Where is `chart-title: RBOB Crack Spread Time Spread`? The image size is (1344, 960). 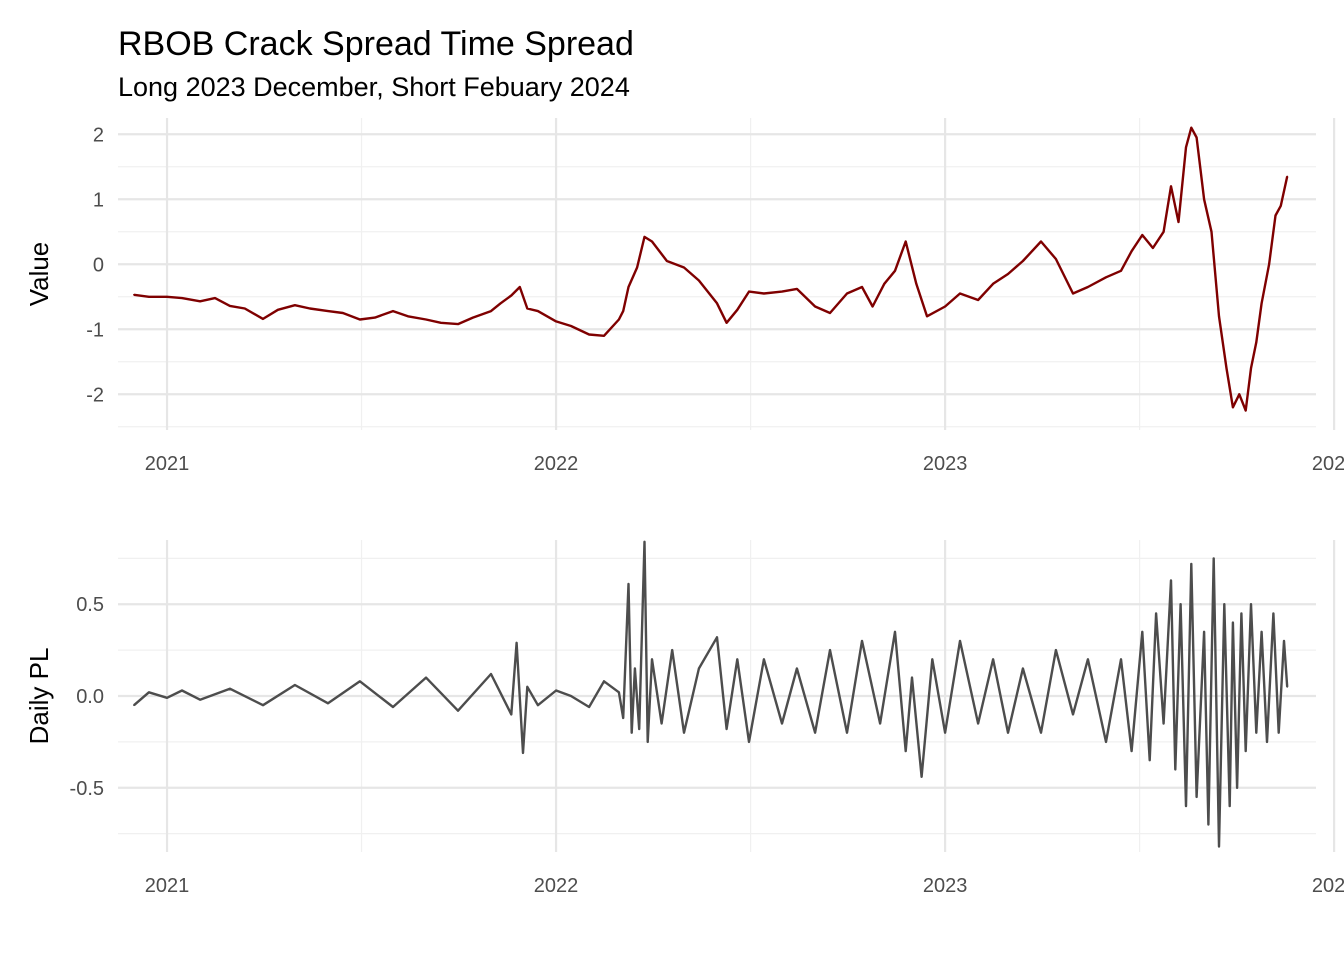
chart-title: RBOB Crack Spread Time Spread is located at coordinates (376, 44).